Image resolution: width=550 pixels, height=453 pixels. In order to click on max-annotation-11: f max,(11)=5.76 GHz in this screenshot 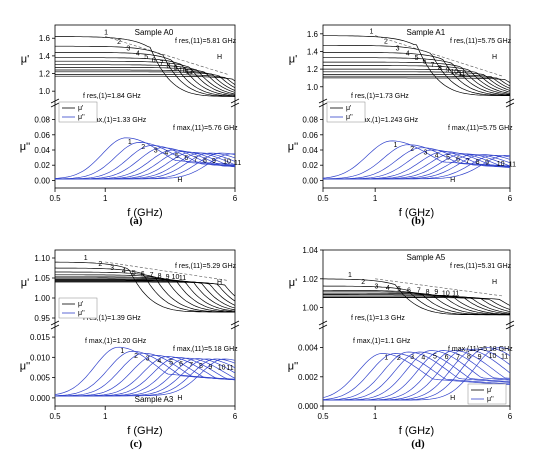, I will do `click(205, 128)`.